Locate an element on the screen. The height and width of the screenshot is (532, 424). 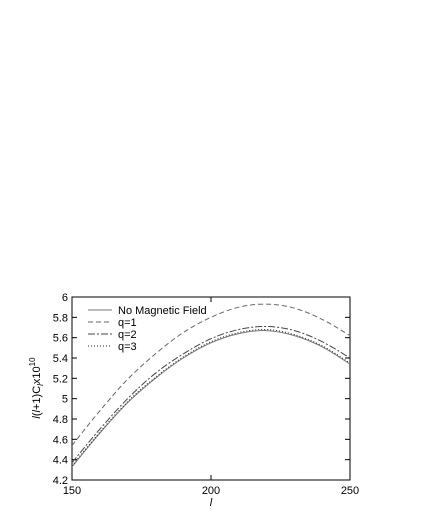
y-tick-label: 5.2 is located at coordinates (60, 379).